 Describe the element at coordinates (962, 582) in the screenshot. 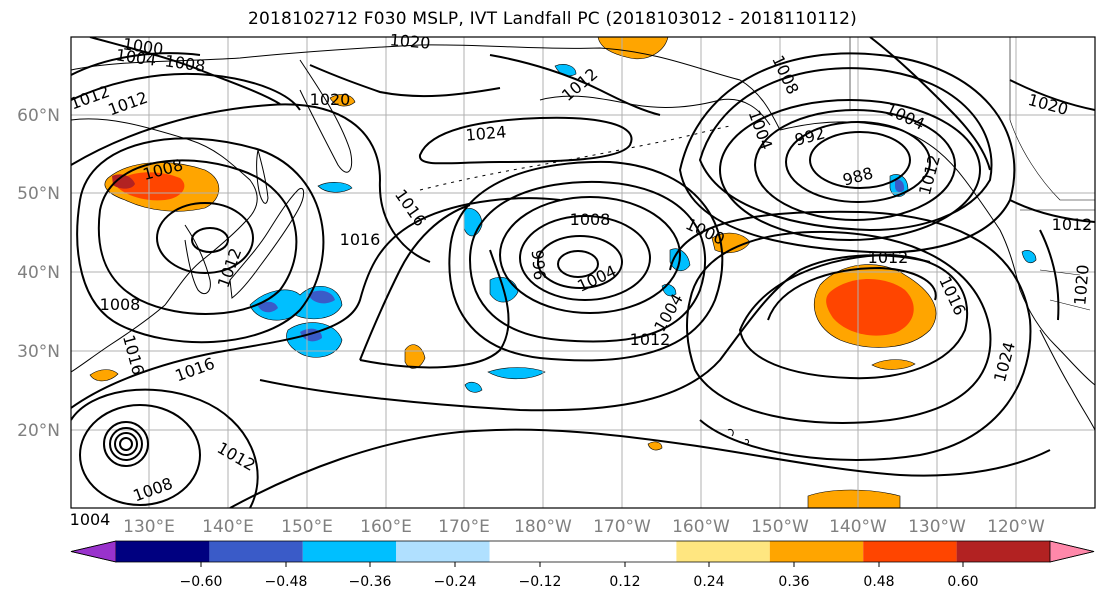

I see `colorbar-tick-label: 0.60` at that location.